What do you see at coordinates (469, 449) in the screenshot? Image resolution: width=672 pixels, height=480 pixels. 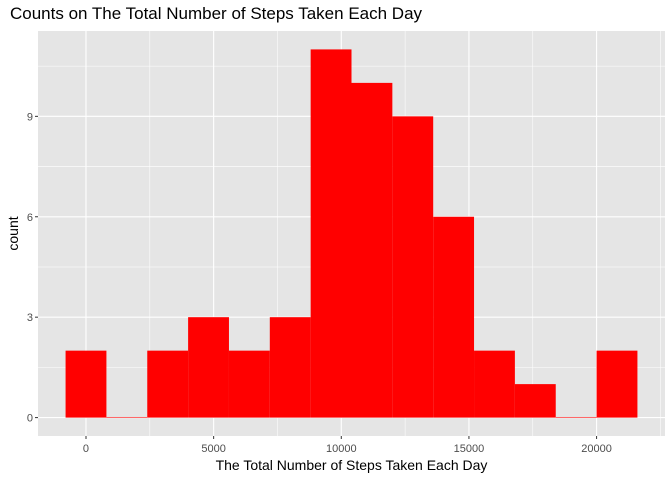 I see `x-tick-label: 15000` at bounding box center [469, 449].